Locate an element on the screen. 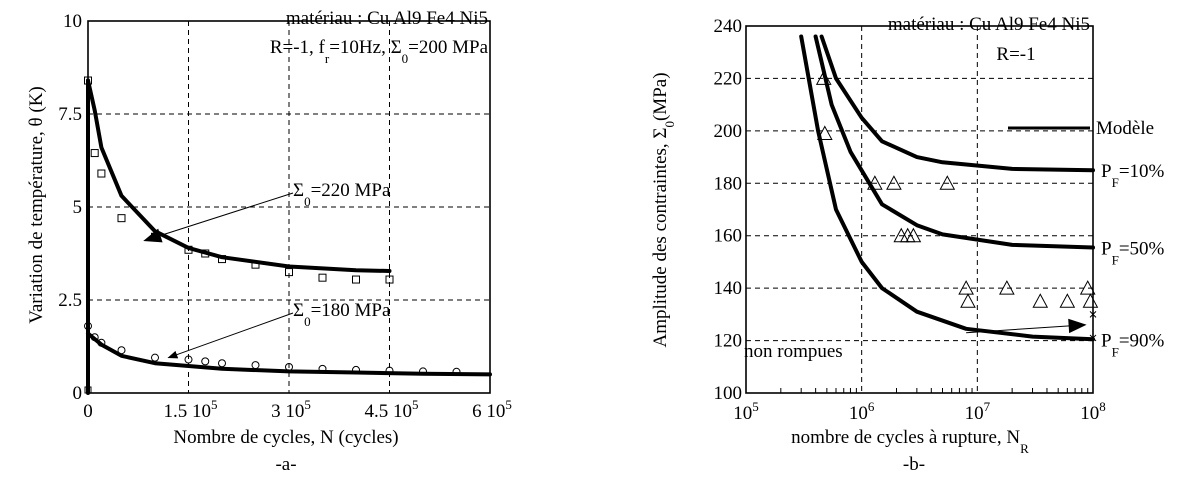 The image size is (1194, 479). series-label-180-sigma: Σ is located at coordinates (298, 310).